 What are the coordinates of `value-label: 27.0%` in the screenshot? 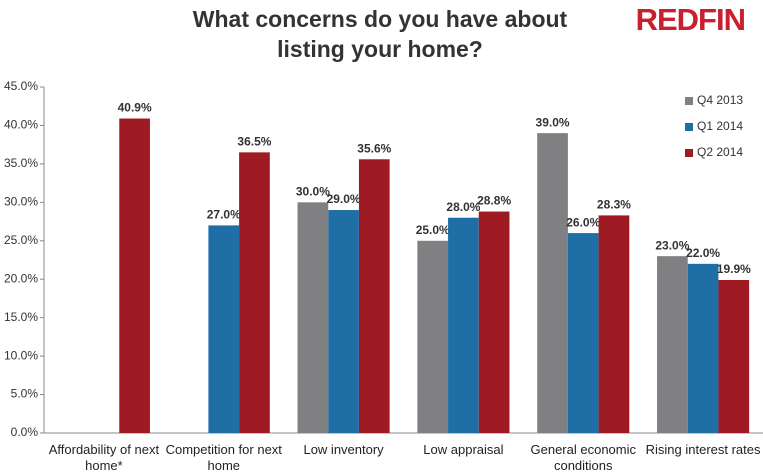 It's located at (224, 215).